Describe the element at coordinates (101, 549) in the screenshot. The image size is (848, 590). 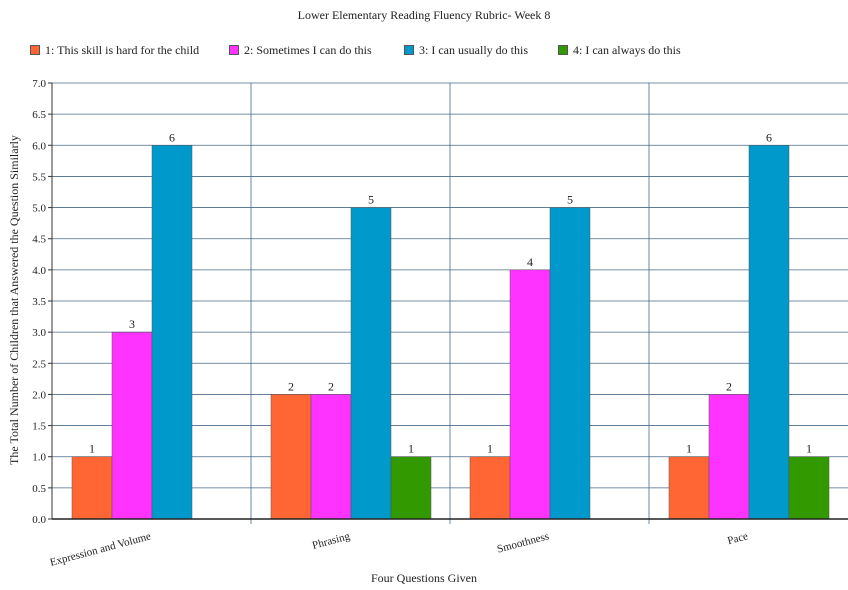
I see `x-tick-label: Expression and Volume` at that location.